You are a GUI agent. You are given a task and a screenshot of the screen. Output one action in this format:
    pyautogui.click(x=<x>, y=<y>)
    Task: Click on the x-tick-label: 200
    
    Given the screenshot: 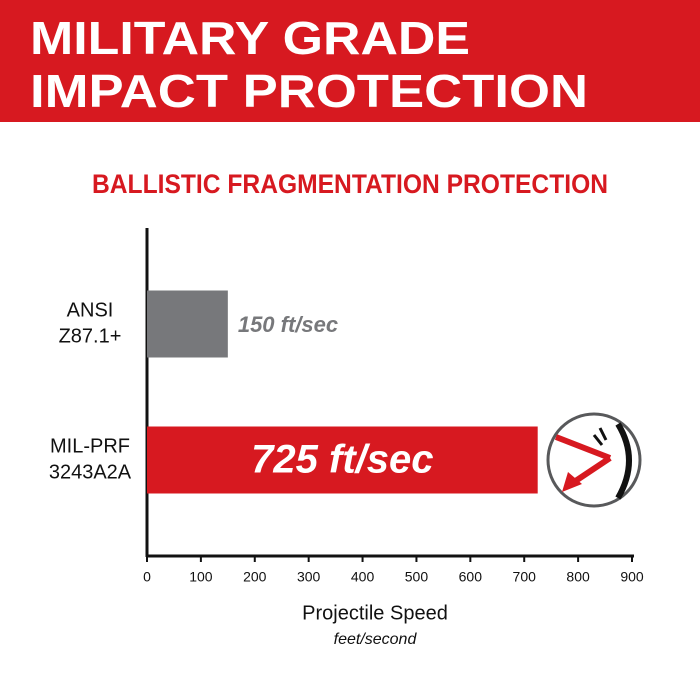 What is the action you would take?
    pyautogui.click(x=255, y=577)
    